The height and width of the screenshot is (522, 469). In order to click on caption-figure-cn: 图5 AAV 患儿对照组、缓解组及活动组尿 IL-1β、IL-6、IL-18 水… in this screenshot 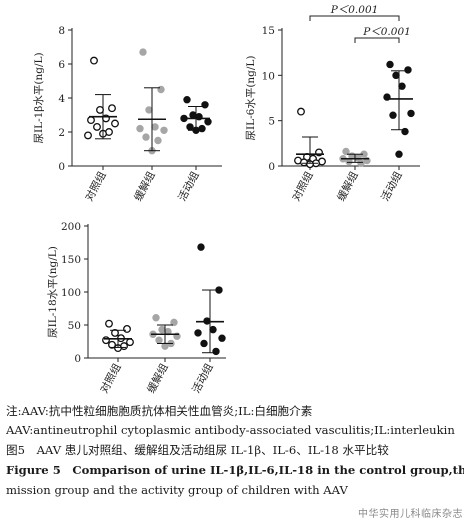, I will do `click(197, 450)`.